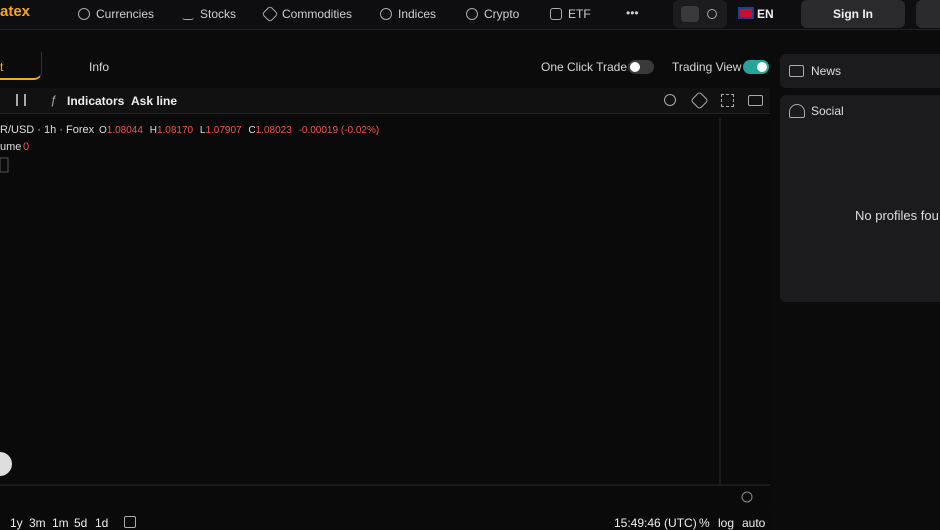  Describe the element at coordinates (632, 13) in the screenshot. I see `more-menu: •••` at that location.